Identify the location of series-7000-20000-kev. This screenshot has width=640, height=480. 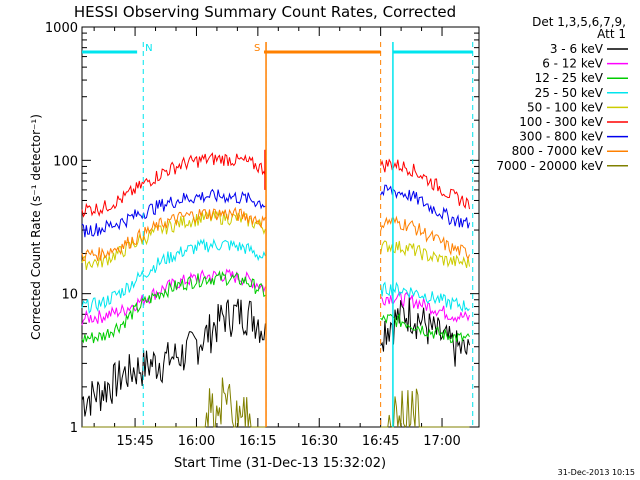
(276, 402).